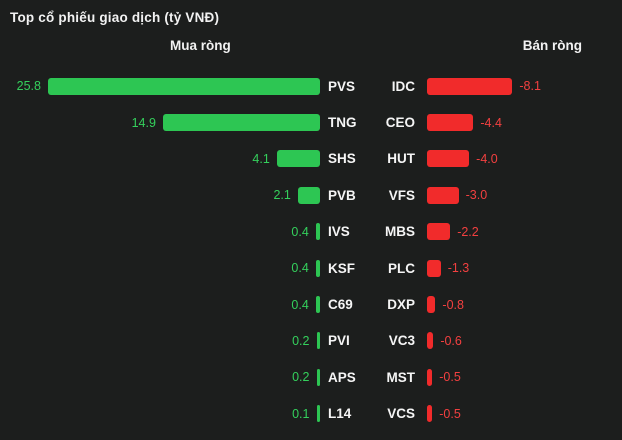 This screenshot has height=440, width=622. I want to click on sell-bar-area: -1.3, so click(519, 268).